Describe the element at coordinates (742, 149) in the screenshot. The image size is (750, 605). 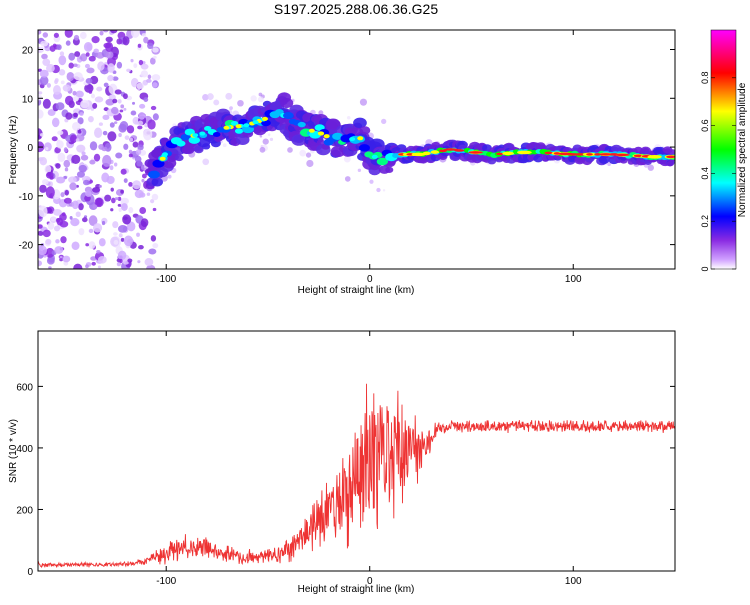
I see `colorbar-label: Normalized spectral amplitude` at that location.